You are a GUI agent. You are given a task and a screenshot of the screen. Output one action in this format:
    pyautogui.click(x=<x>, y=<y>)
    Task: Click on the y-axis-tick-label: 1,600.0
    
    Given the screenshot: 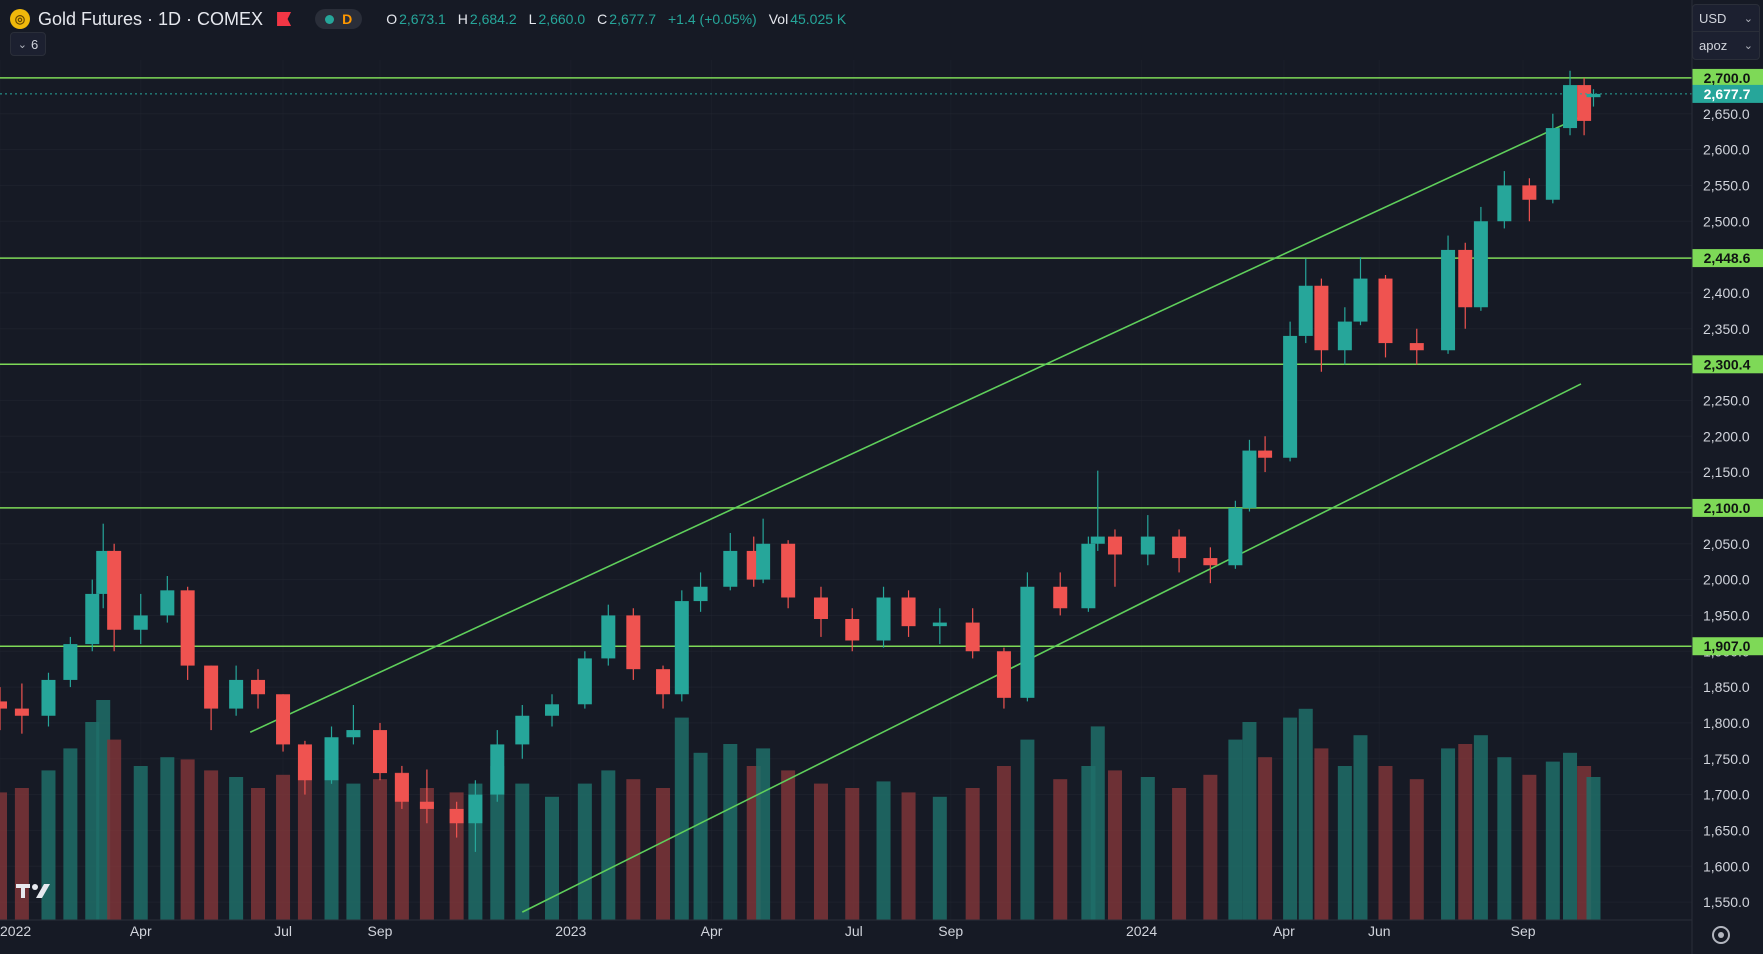 What is the action you would take?
    pyautogui.click(x=1726, y=866)
    